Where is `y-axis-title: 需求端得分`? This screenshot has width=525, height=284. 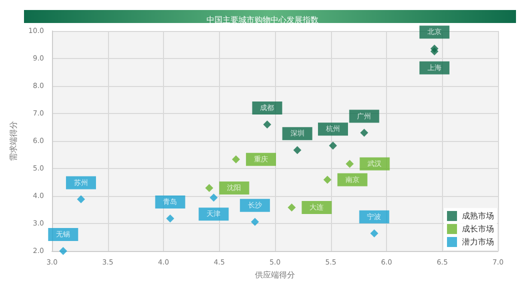
y-axis-title: 需求端得分 is located at coordinates (13, 141).